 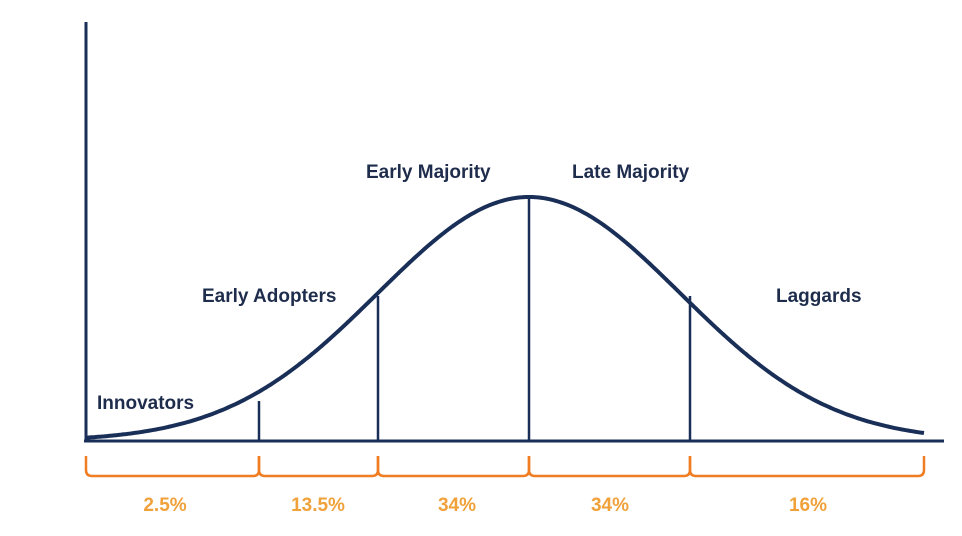 What do you see at coordinates (457, 505) in the screenshot?
I see `percent-early-majority: 34%` at bounding box center [457, 505].